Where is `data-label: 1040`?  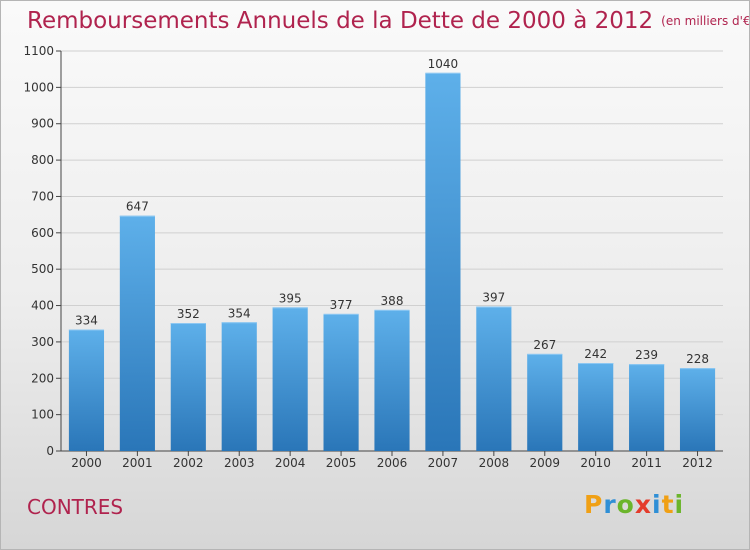 data-label: 1040 is located at coordinates (443, 64).